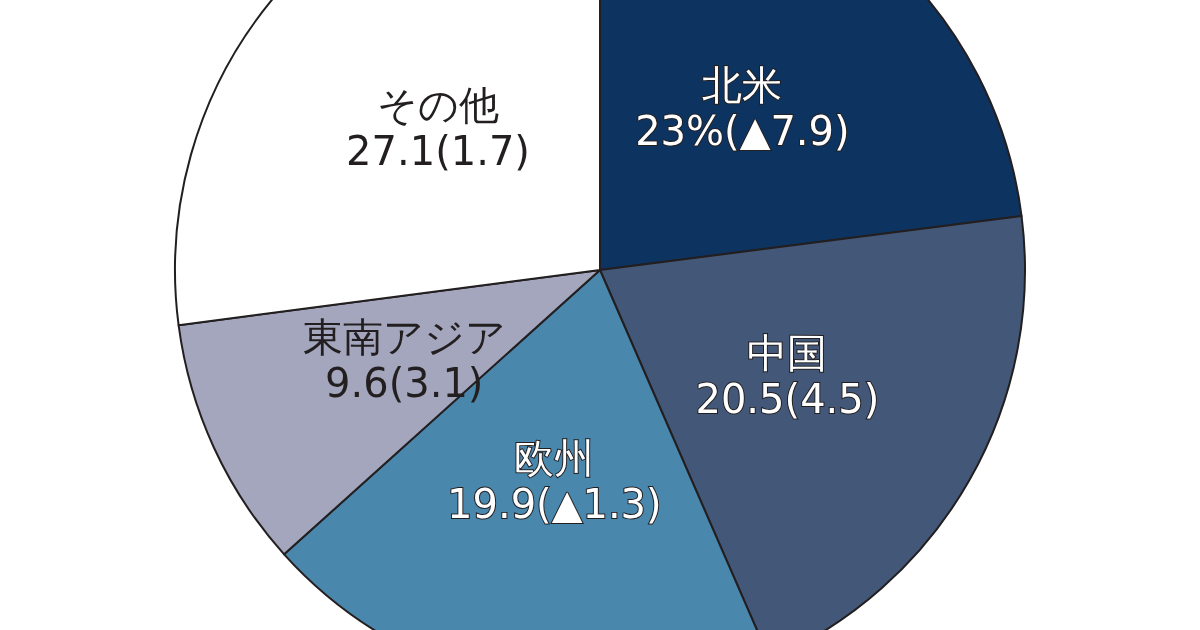 The image size is (1200, 630). What do you see at coordinates (438, 104) in the screenshot?
I see `slice-label: その他` at bounding box center [438, 104].